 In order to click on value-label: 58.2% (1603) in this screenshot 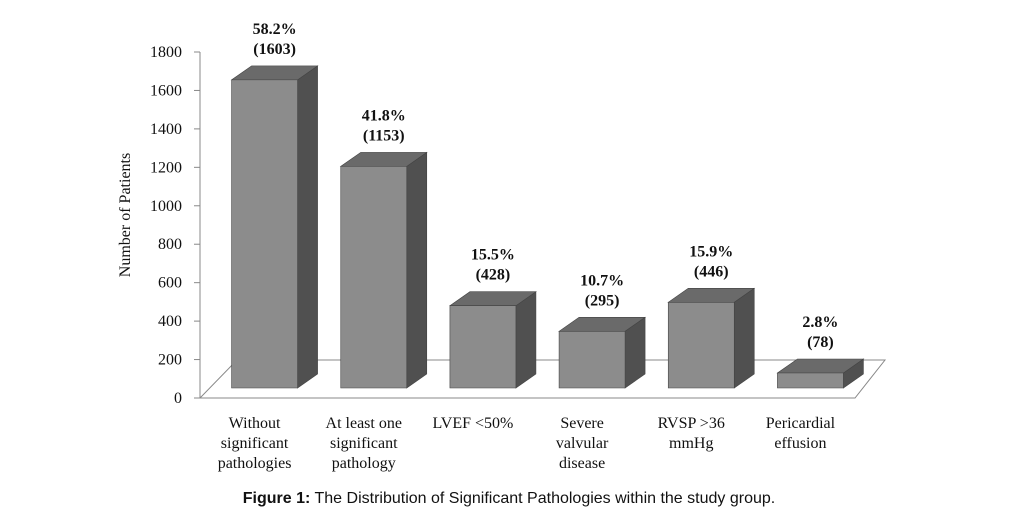, I will do `click(275, 39)`.